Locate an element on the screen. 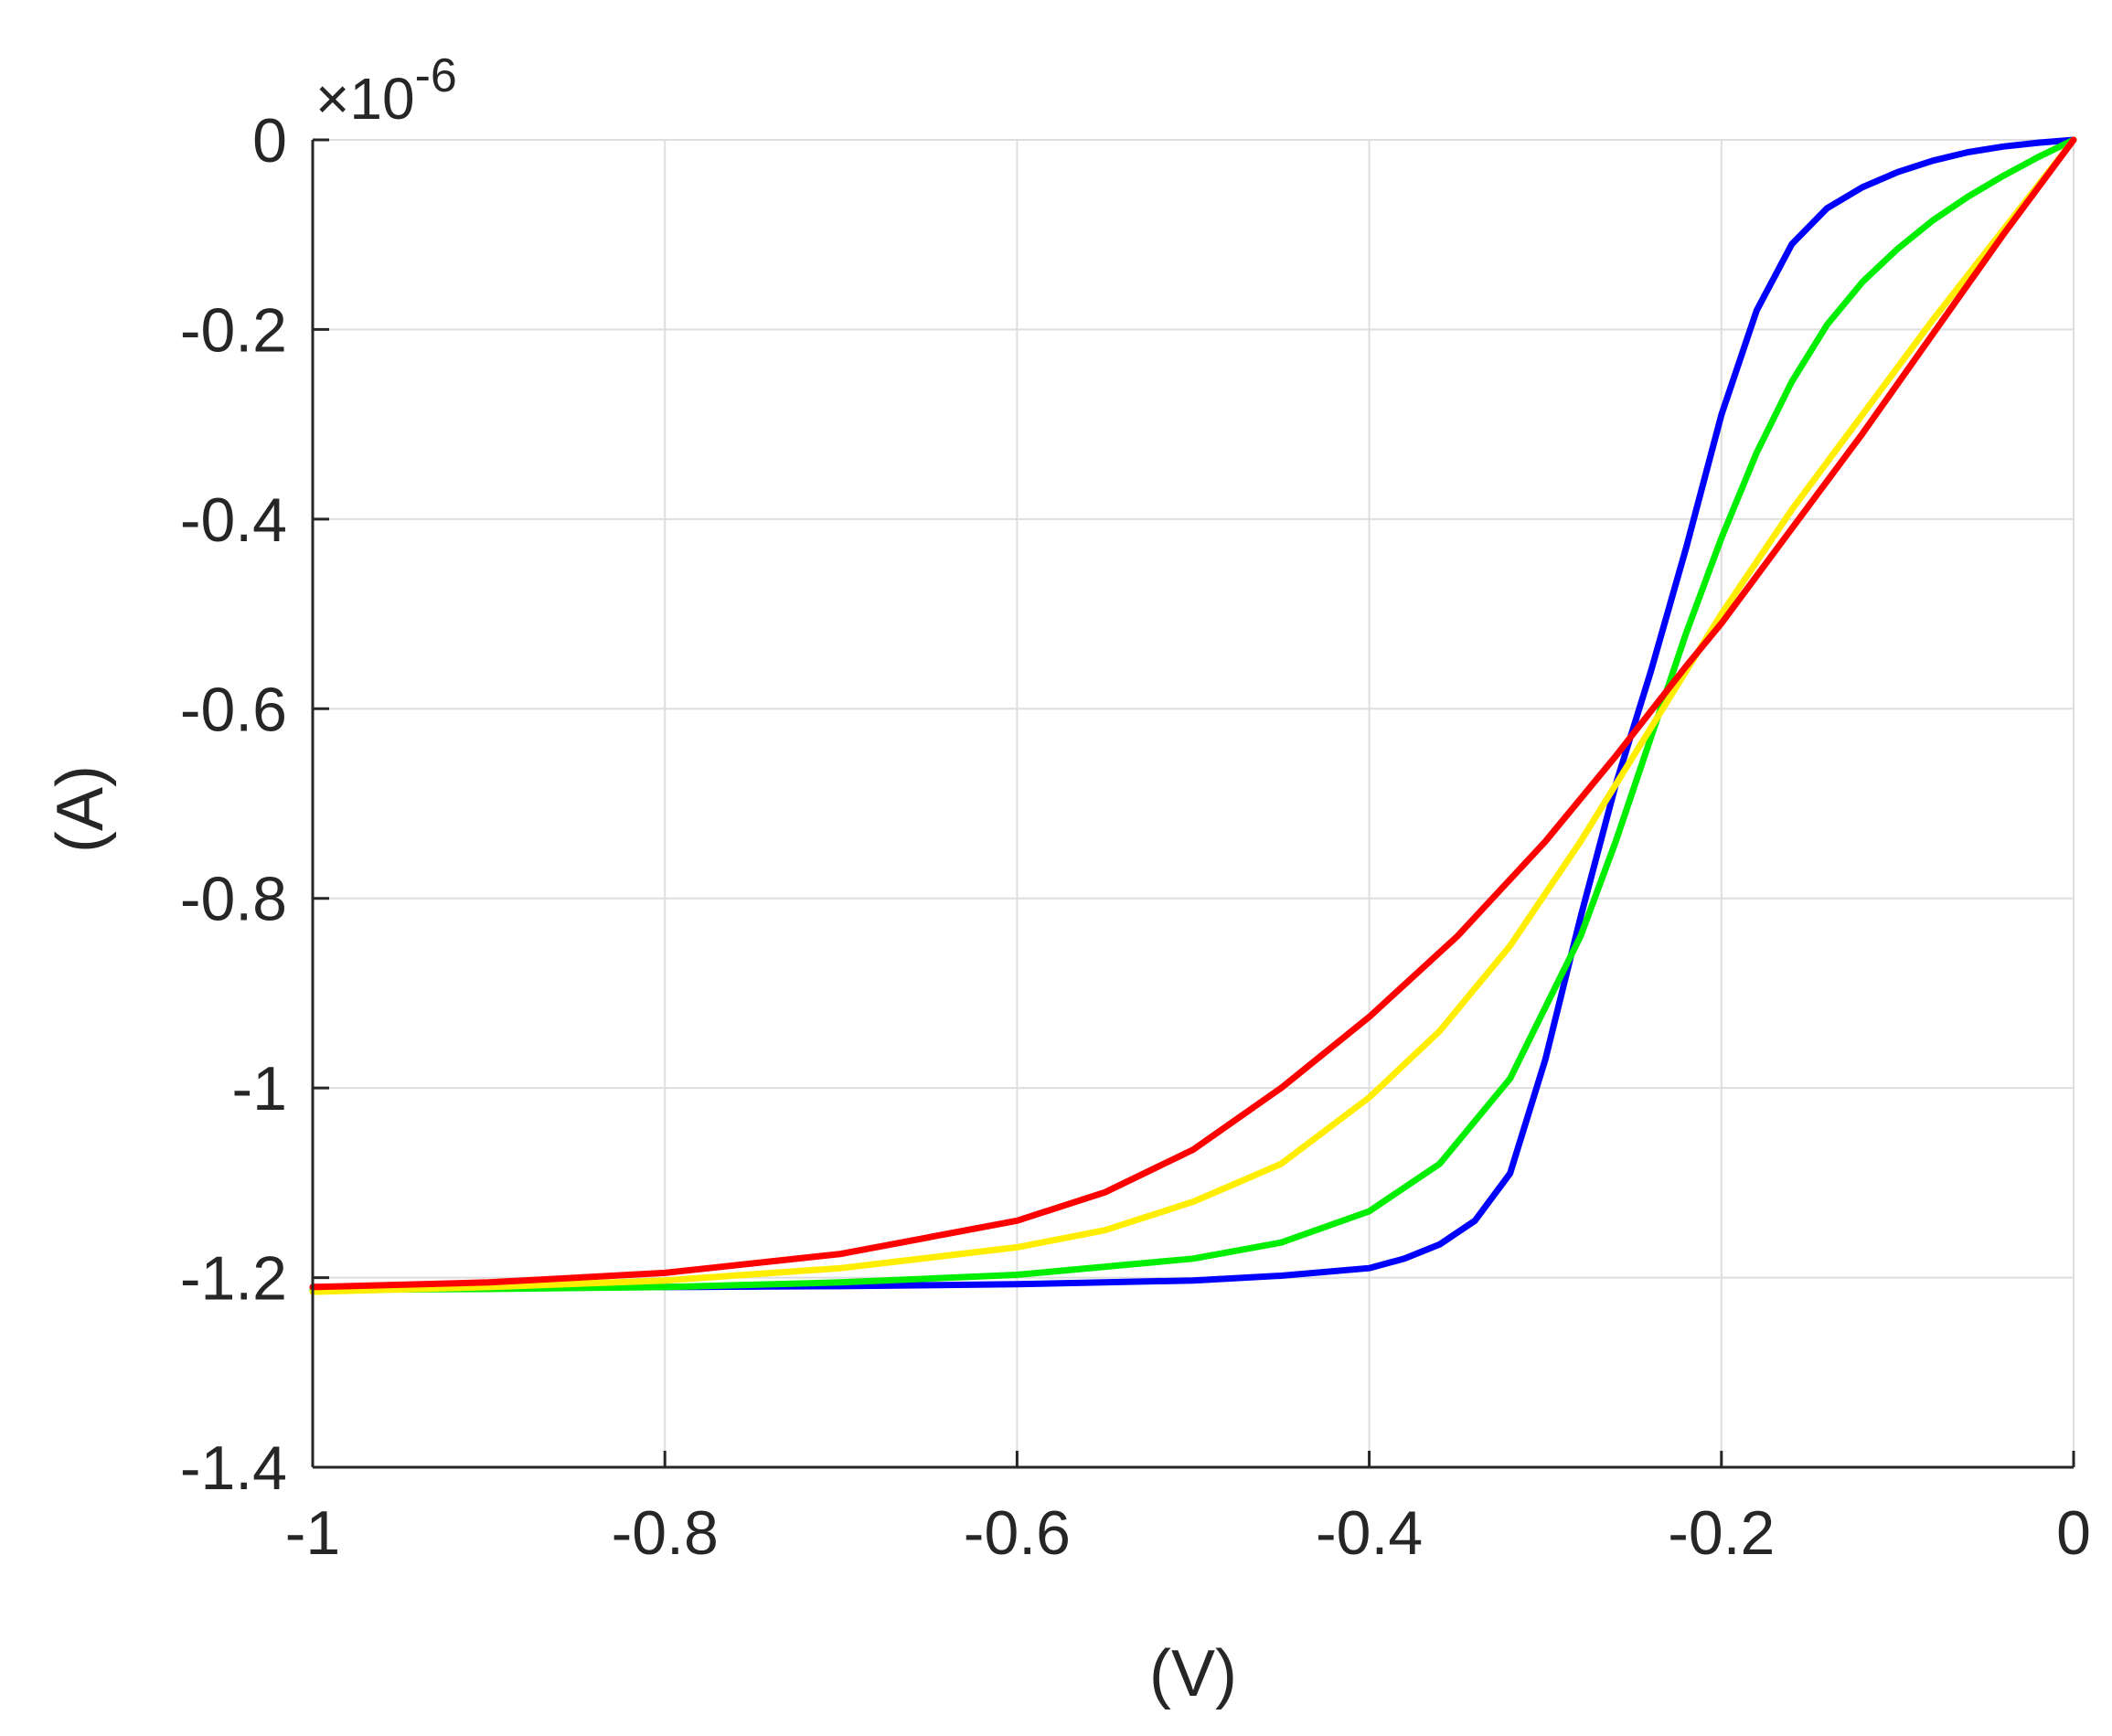  y-tick-label: 0 is located at coordinates (269, 141).